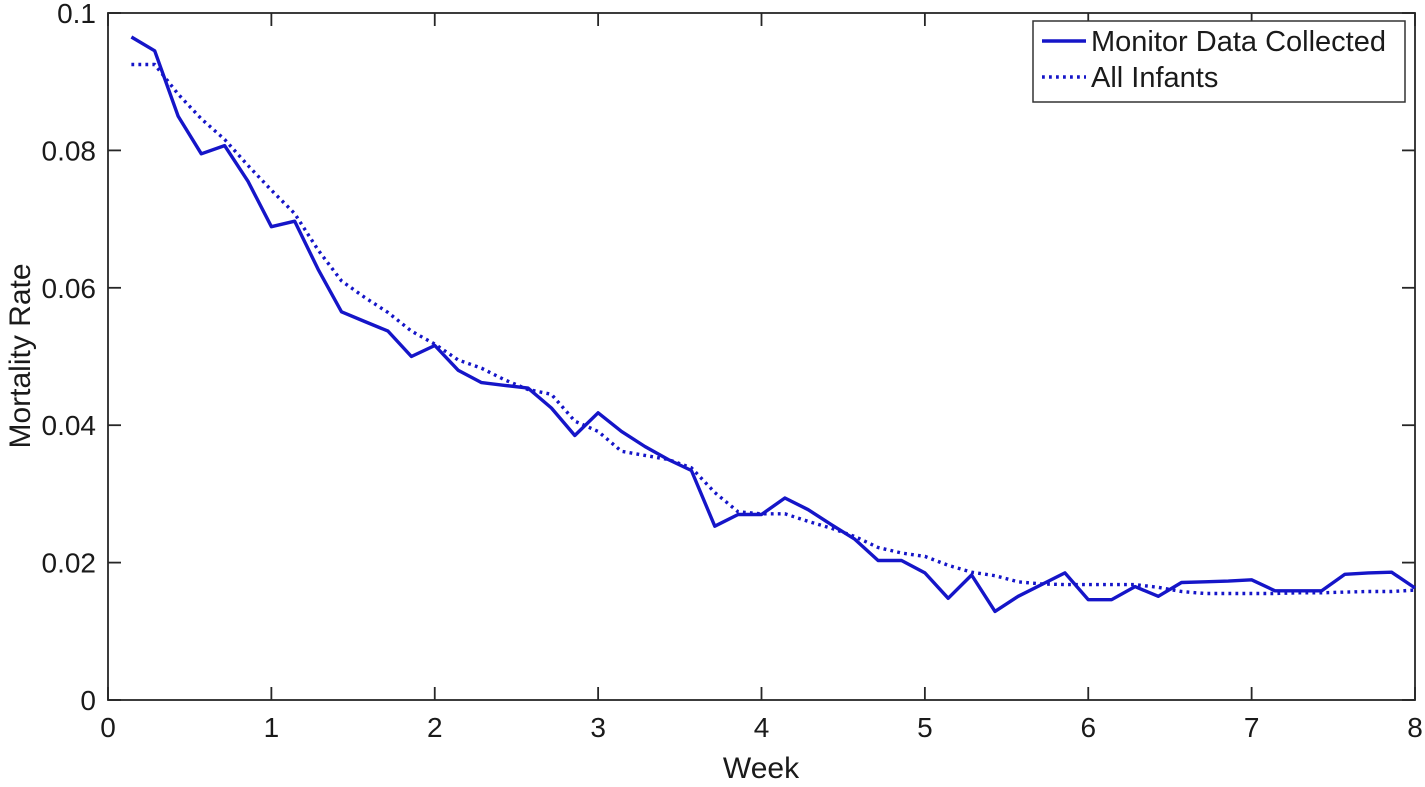 This screenshot has height=787, width=1425. Describe the element at coordinates (20, 355) in the screenshot. I see `y-axis-label: Mortality Rate` at that location.